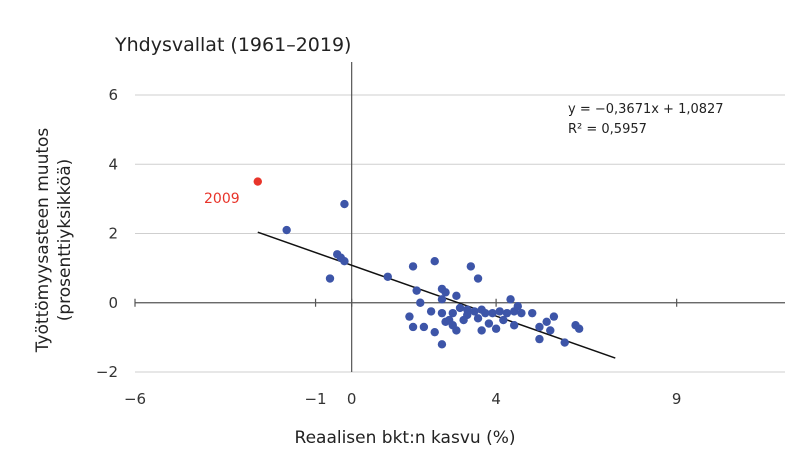 This screenshot has width=809, height=457. I want to click on y-tick-label: 4, so click(113, 164).